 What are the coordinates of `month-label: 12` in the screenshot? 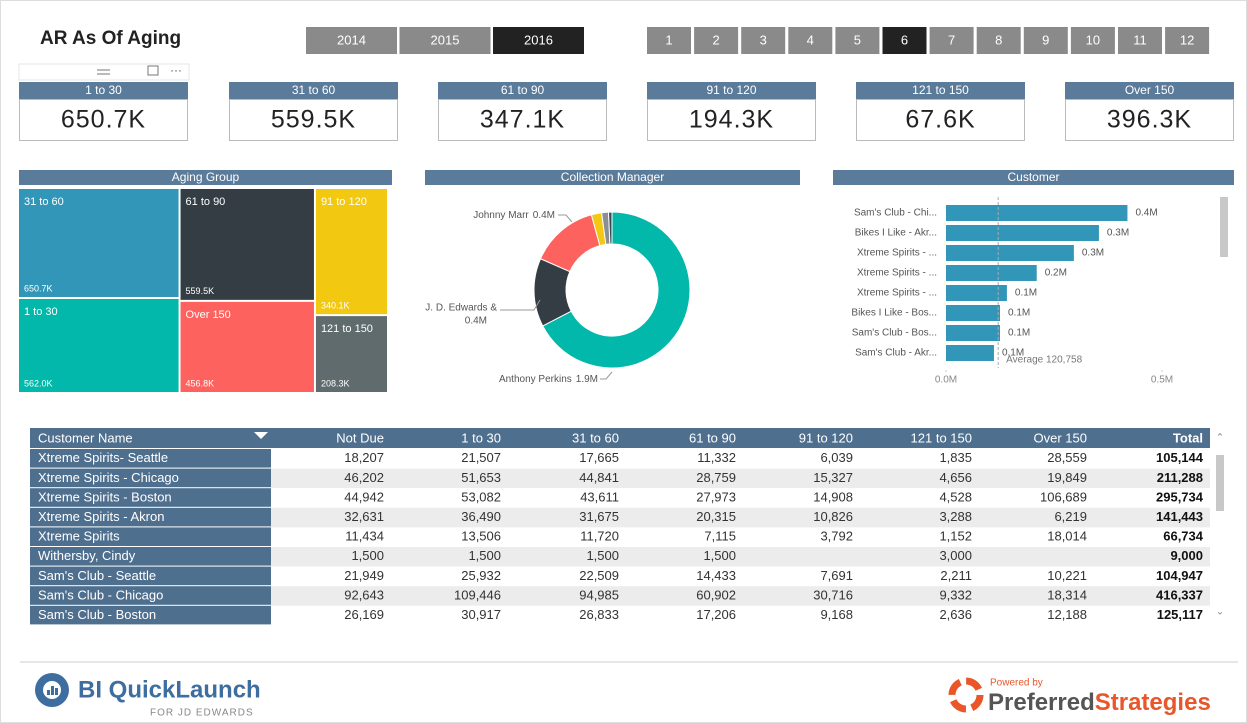 It's located at (1187, 39).